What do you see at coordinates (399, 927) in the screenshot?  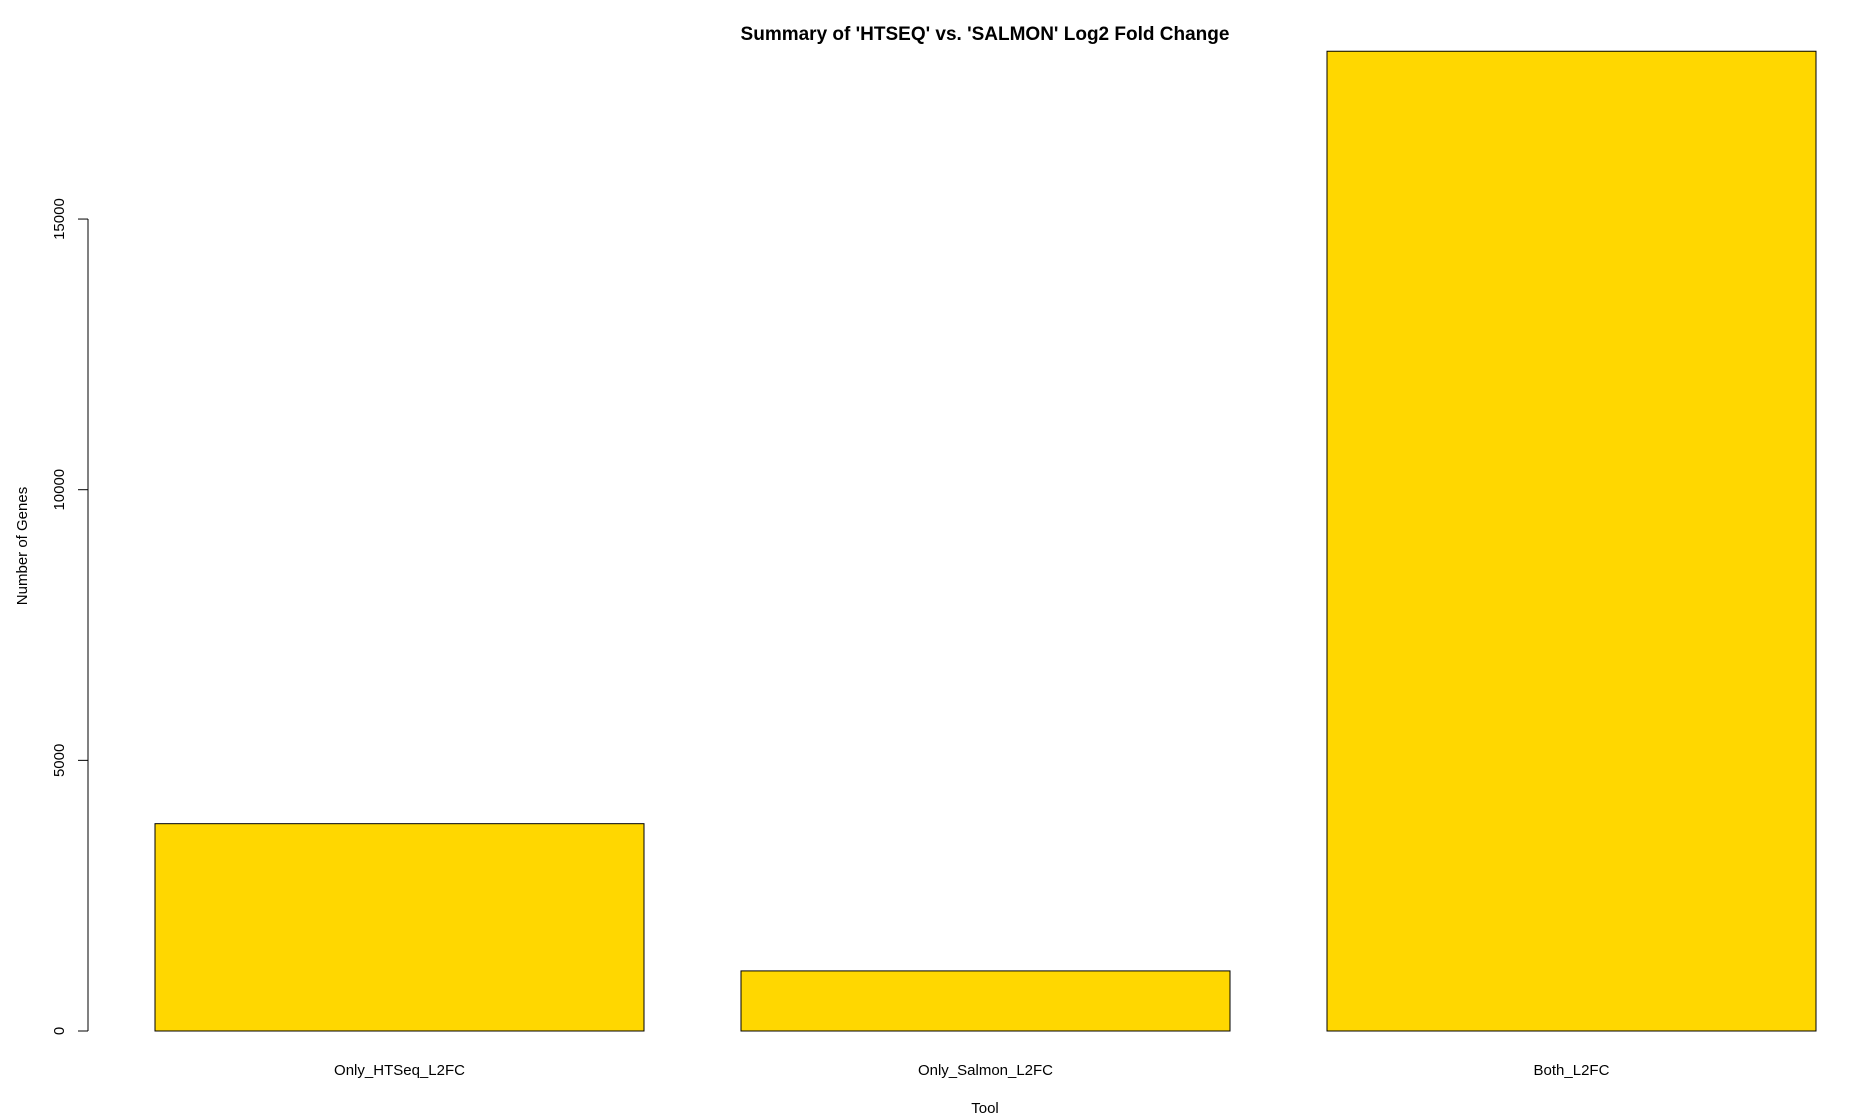 I see `bar-only-htseq-l2fc` at bounding box center [399, 927].